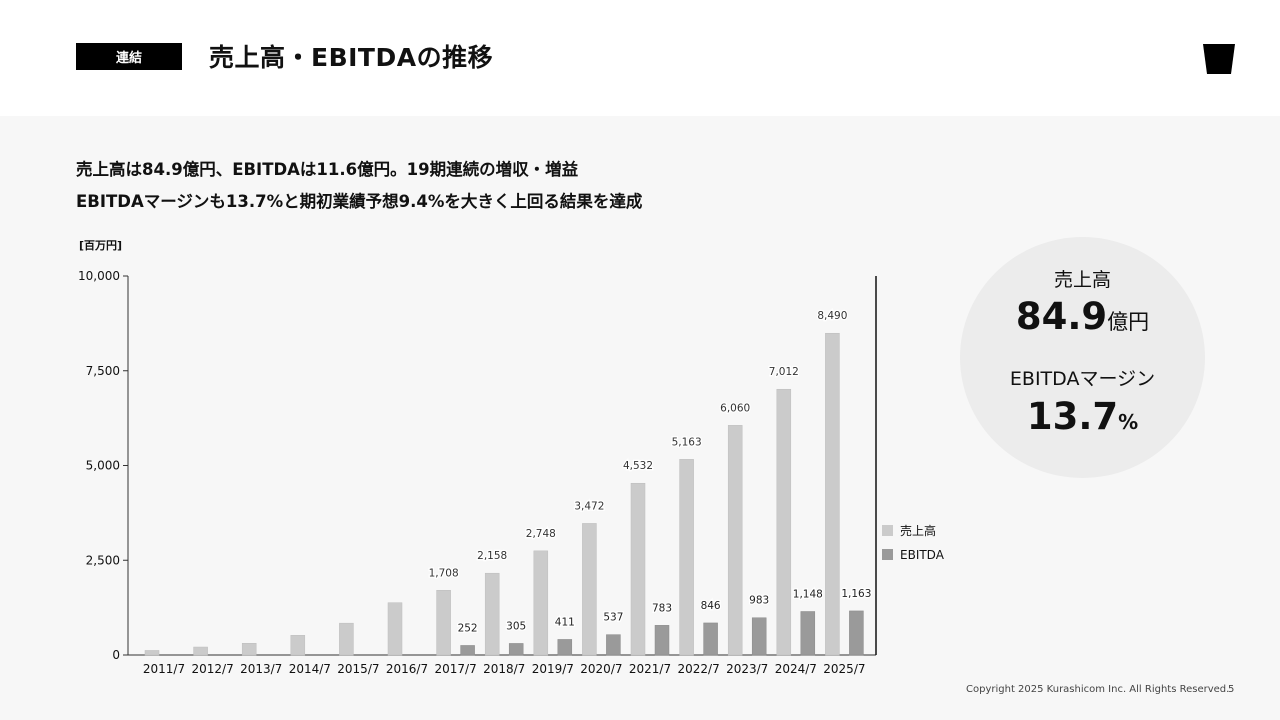 The height and width of the screenshot is (720, 1280). What do you see at coordinates (565, 622) in the screenshot?
I see `ebitda-data-label: 411` at bounding box center [565, 622].